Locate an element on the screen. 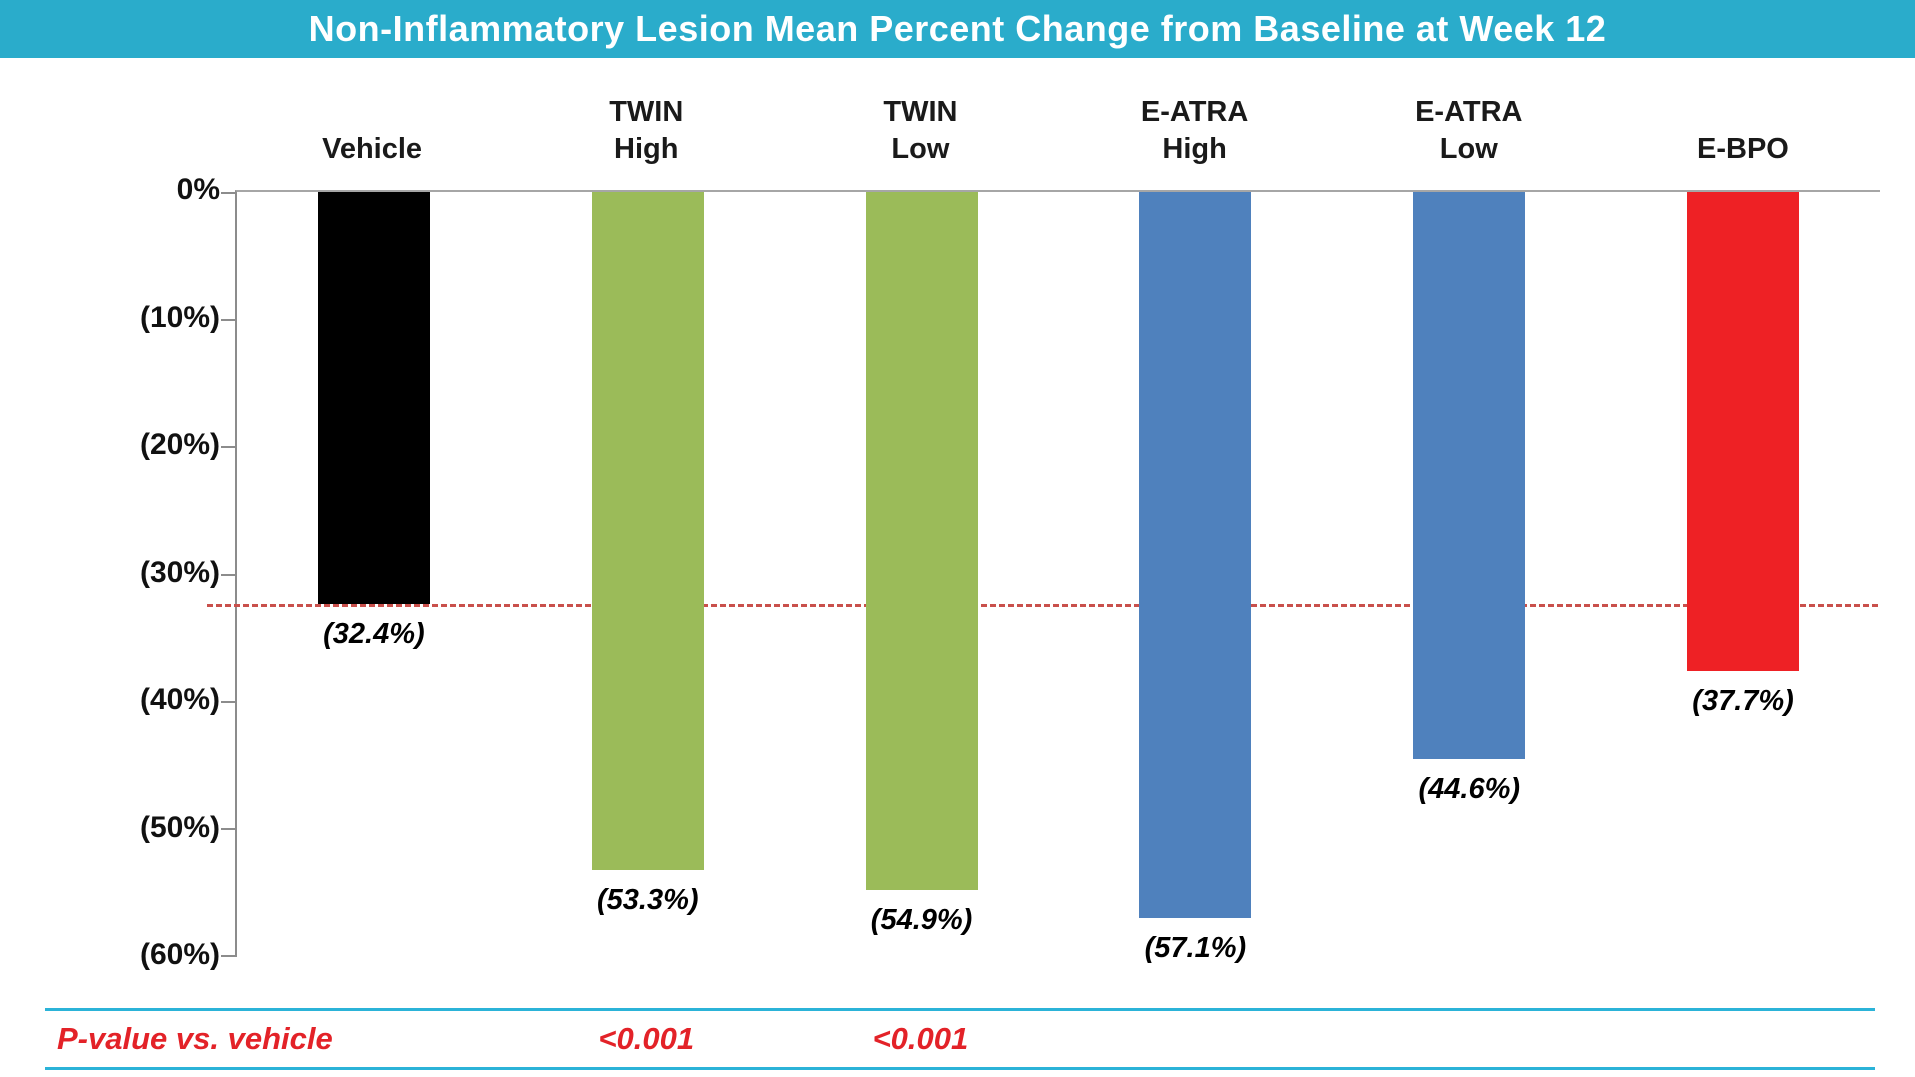 This screenshot has width=1915, height=1077. bar-e-atra-low is located at coordinates (1469, 476).